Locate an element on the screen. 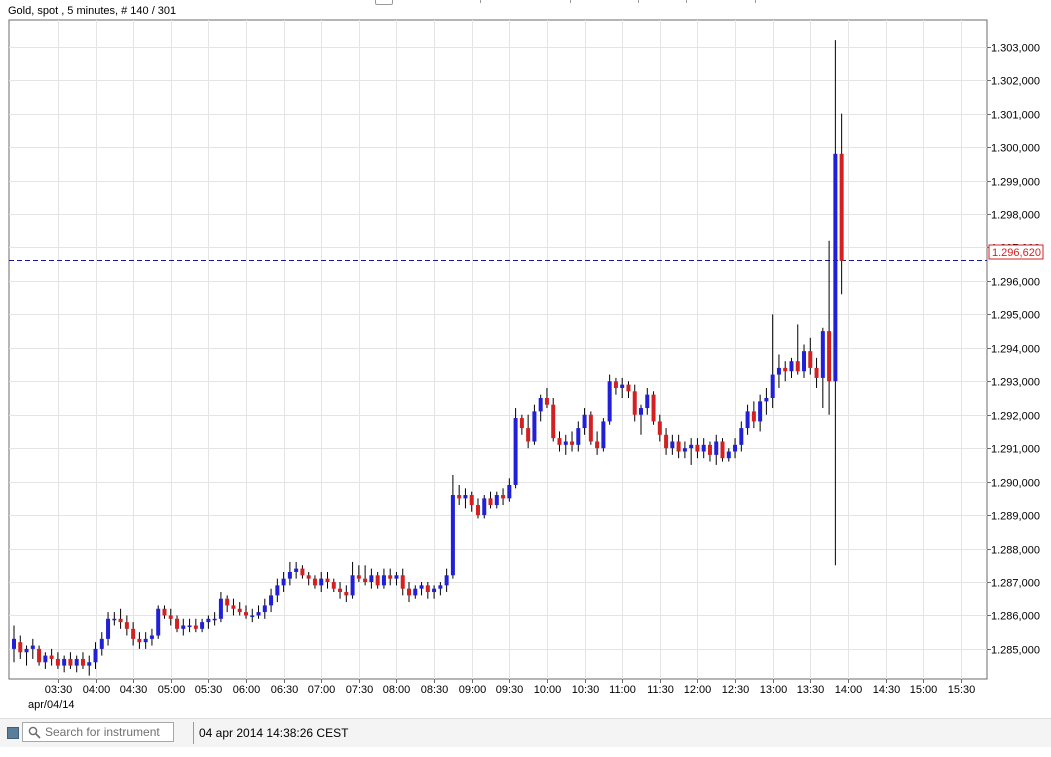  x-tick-label: 11:30 is located at coordinates (660, 690).